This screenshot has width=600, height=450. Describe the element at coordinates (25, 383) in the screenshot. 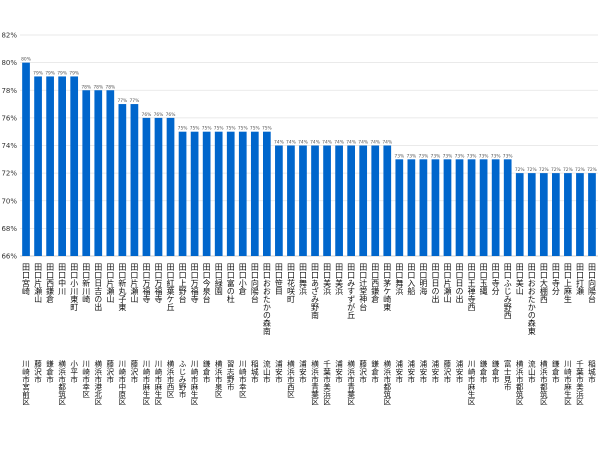

I see `ward-label: 川崎市宮前区` at that location.